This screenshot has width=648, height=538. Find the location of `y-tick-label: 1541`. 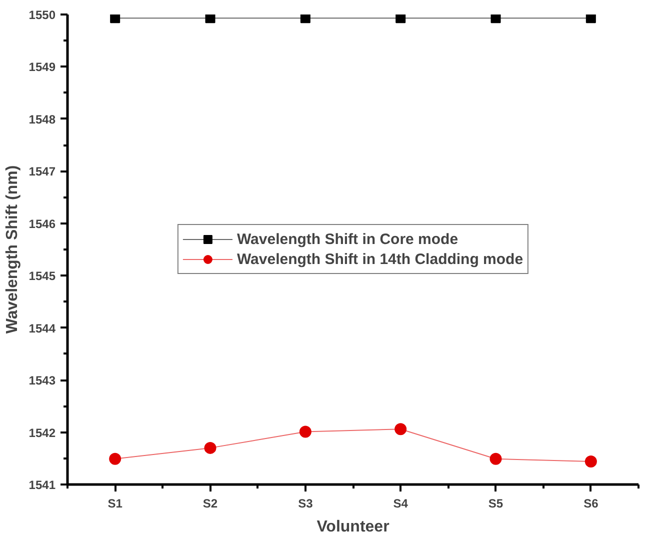

y-tick-label: 1541 is located at coordinates (42, 485).